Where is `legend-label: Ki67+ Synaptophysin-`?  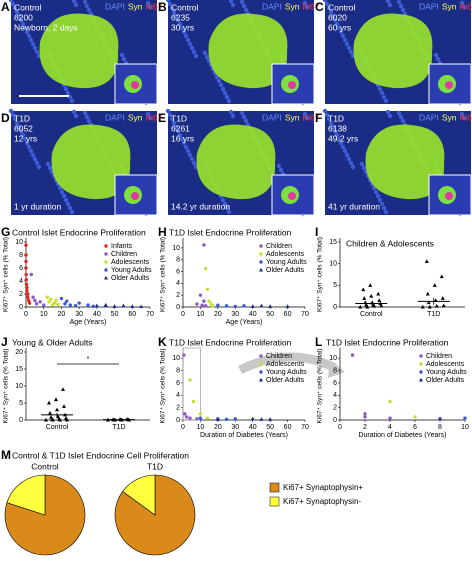
legend-label: Ki67+ Synaptophysin- is located at coordinates (322, 501).